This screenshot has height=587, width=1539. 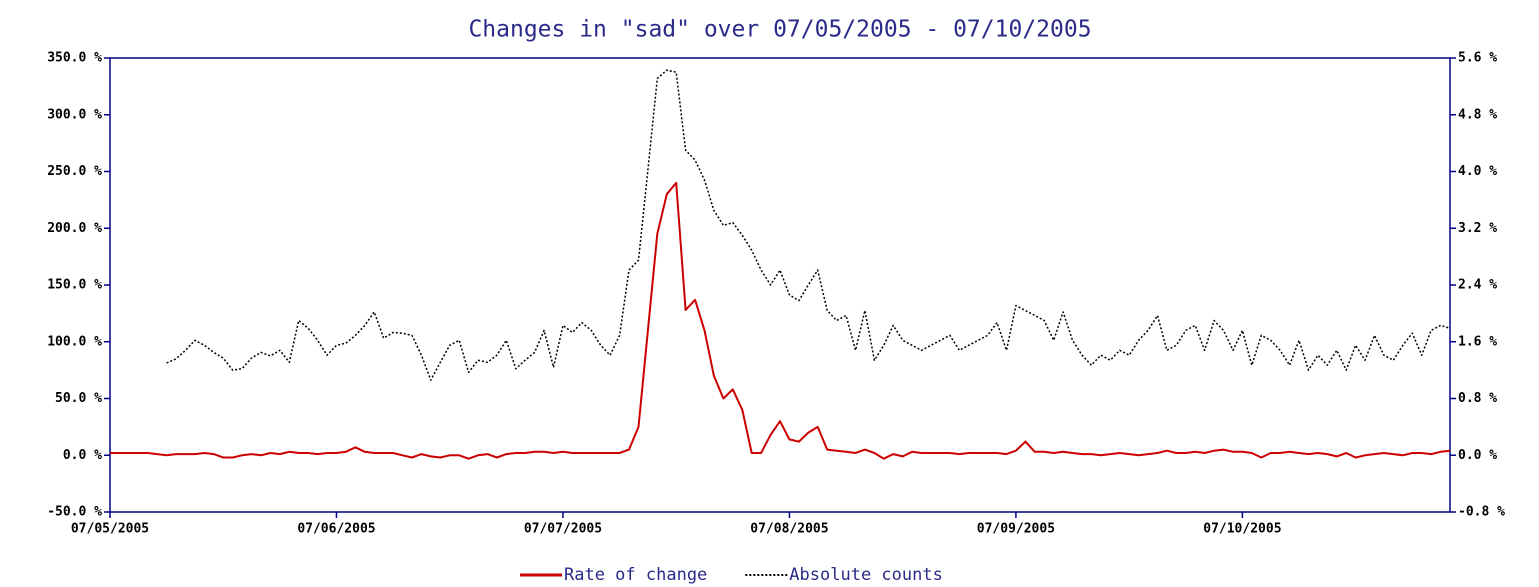 What do you see at coordinates (74, 58) in the screenshot?
I see `y-tick-label: 350.0 %` at bounding box center [74, 58].